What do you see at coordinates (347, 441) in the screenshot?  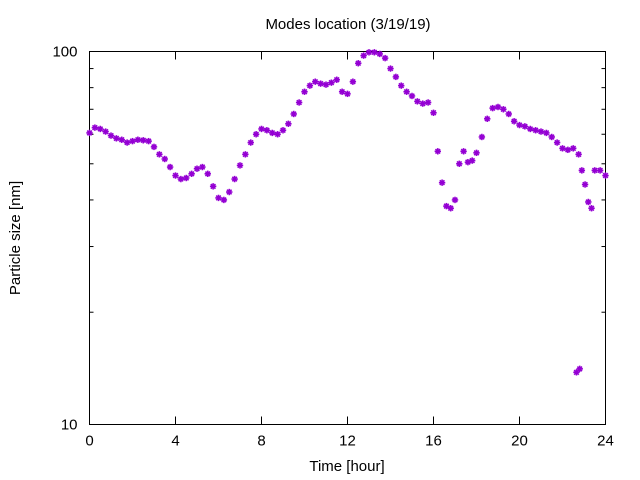 I see `x-tick-label: 12` at bounding box center [347, 441].